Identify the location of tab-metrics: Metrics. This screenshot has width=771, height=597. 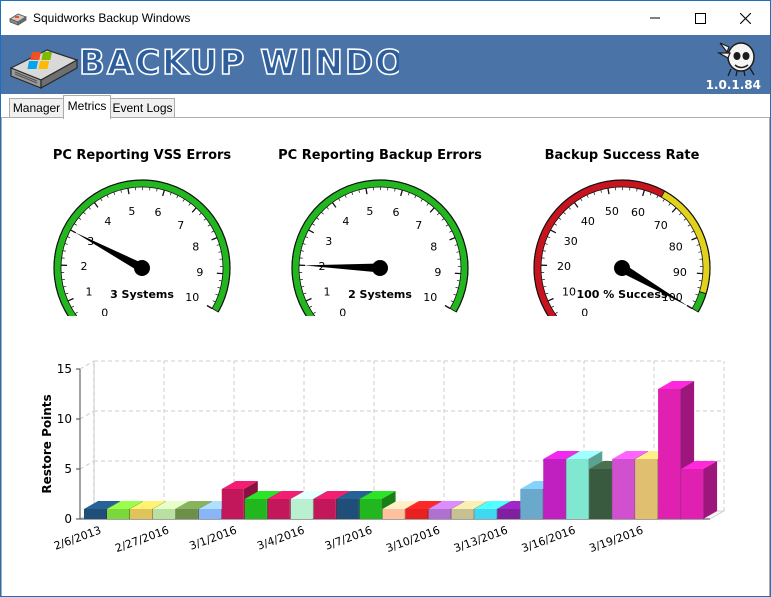
(87, 107).